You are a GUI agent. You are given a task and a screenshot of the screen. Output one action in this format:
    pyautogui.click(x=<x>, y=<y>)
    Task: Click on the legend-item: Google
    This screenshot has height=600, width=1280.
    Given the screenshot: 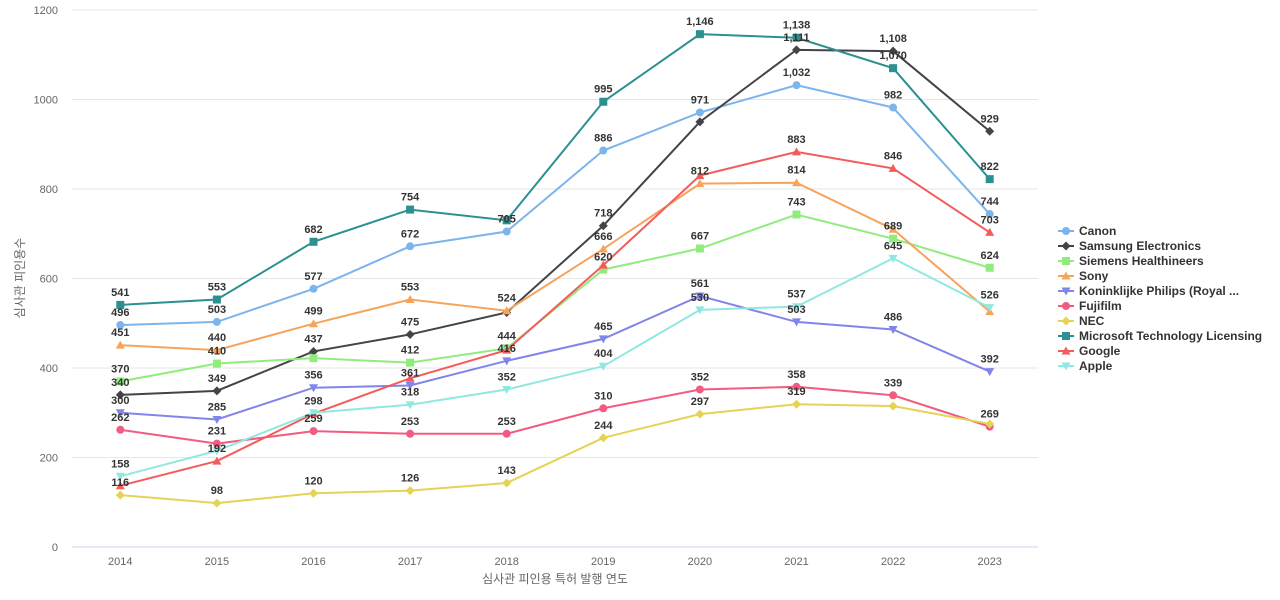 What is the action you would take?
    pyautogui.click(x=1160, y=350)
    